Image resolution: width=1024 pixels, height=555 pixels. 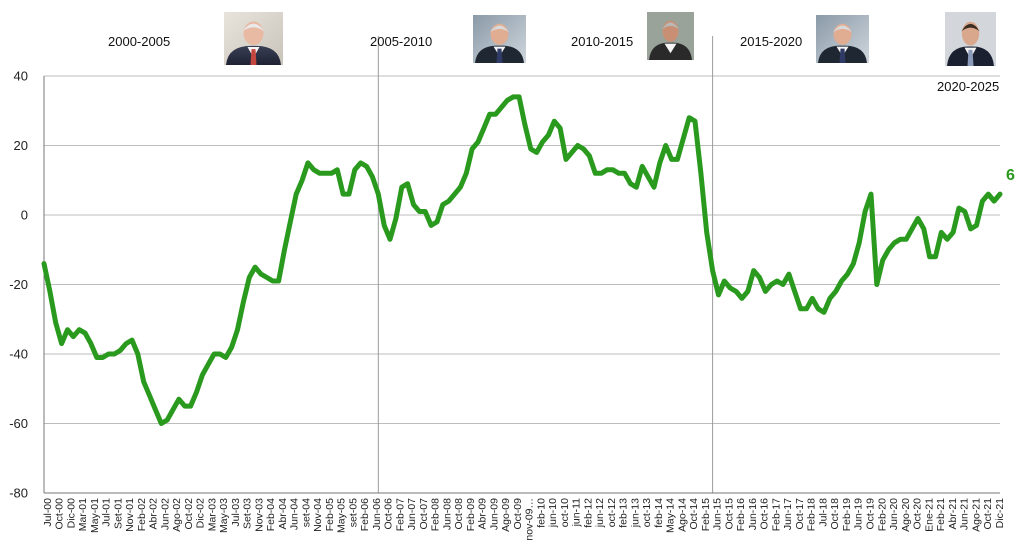 What do you see at coordinates (612, 512) in the screenshot?
I see `x-tick-label: oct-12` at bounding box center [612, 512].